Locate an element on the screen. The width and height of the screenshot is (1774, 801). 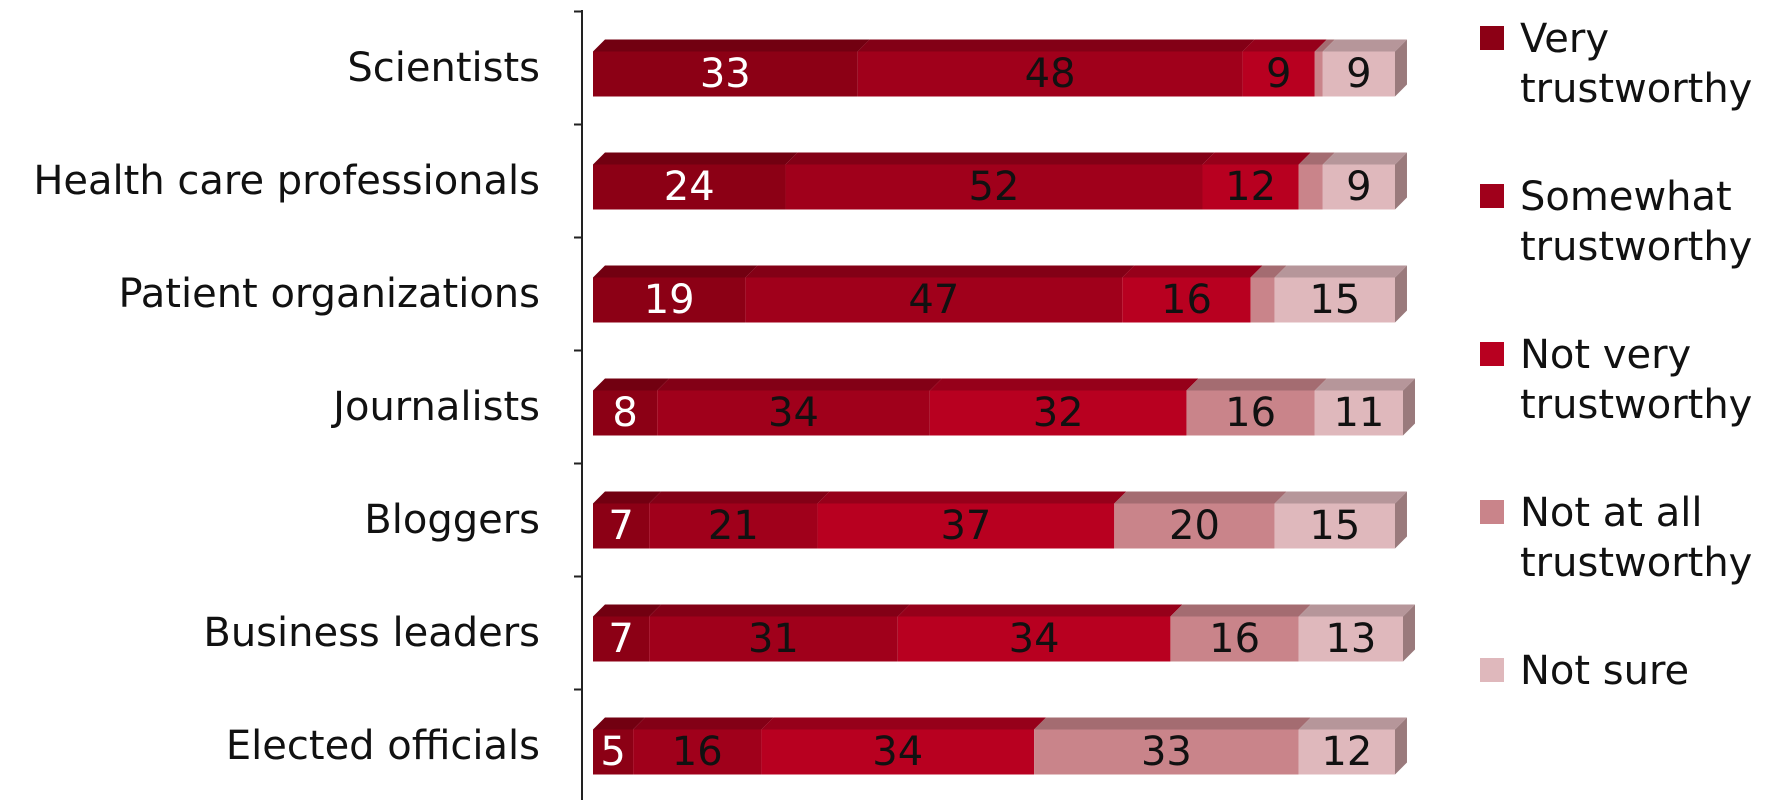
value-label: 19 is located at coordinates (669, 300).